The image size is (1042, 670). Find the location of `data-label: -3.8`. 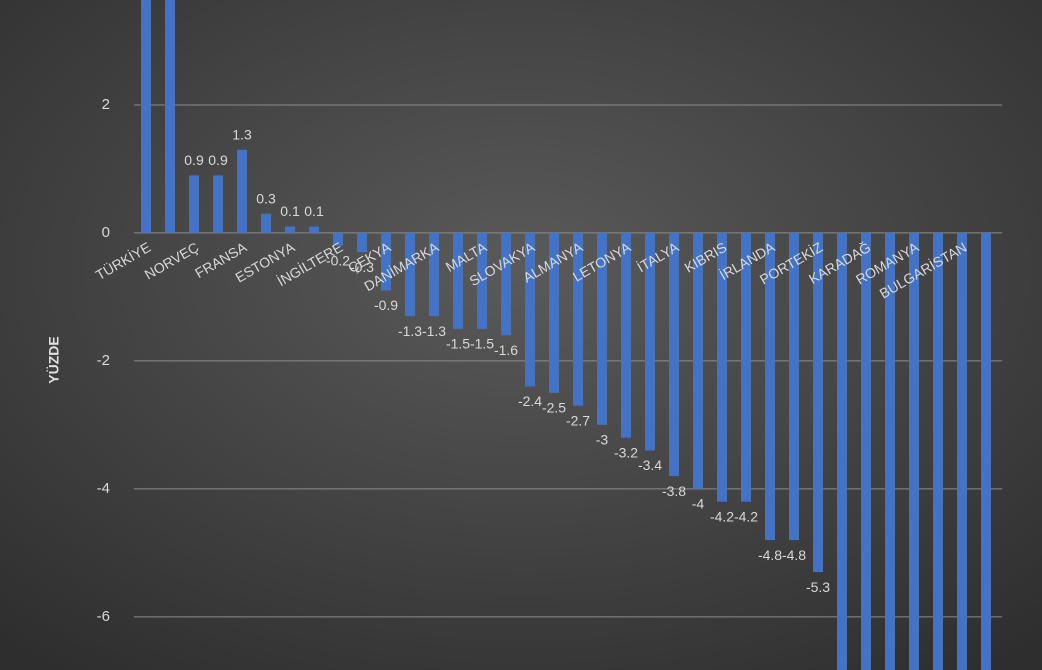

data-label: -3.8 is located at coordinates (674, 491).